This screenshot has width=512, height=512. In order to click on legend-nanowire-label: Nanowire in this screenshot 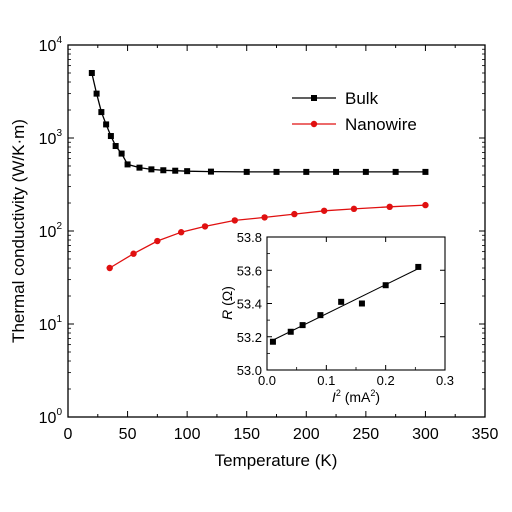, I will do `click(381, 124)`.